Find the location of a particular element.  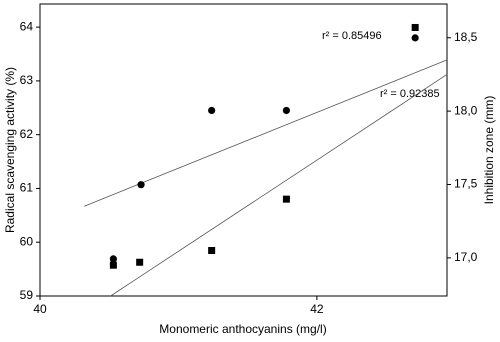

y2-tick-label: 17,5 is located at coordinates (466, 184).